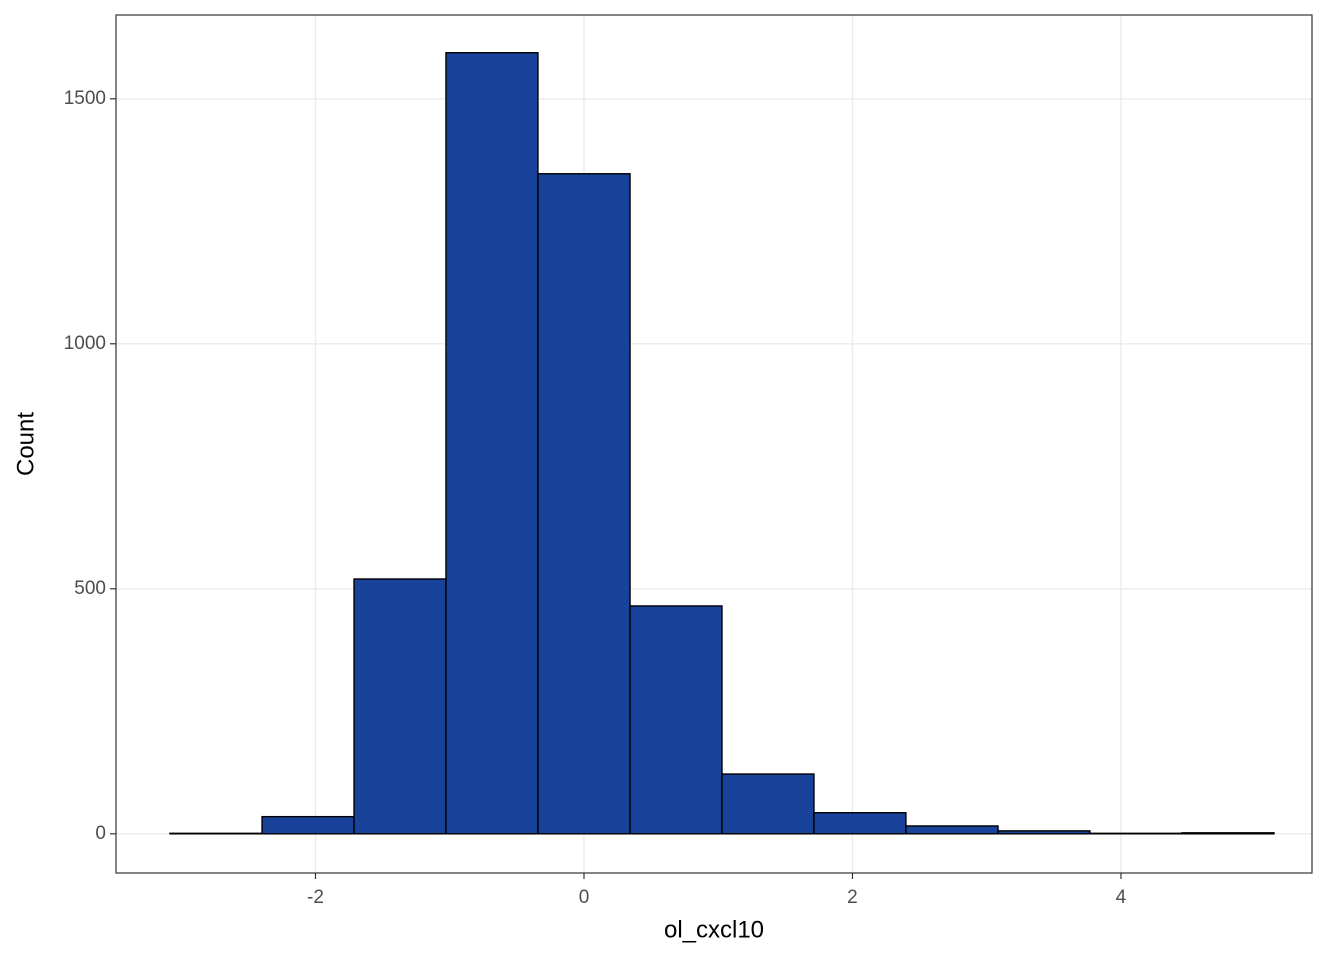  I want to click on y-tick-label: 0, so click(100, 833).